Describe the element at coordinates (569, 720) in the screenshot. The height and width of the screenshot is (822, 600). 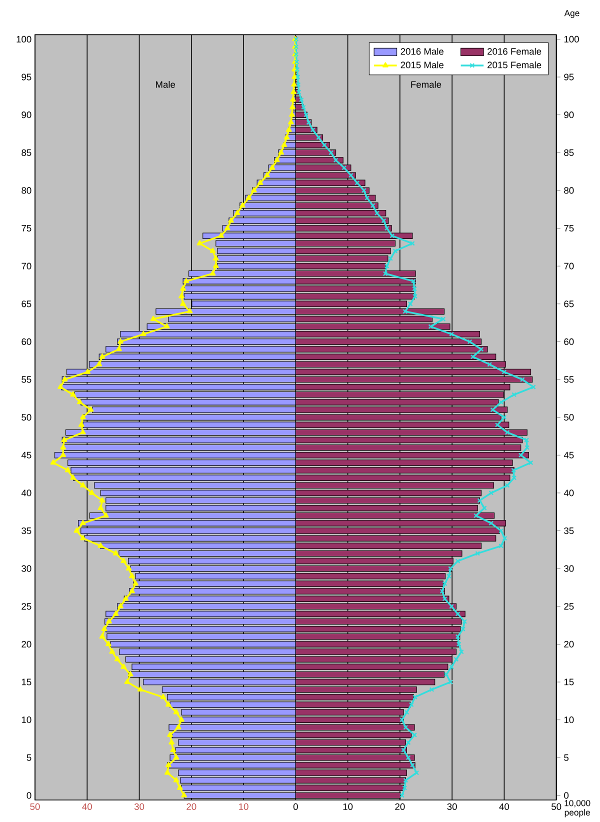
I see `category-label: 10` at that location.